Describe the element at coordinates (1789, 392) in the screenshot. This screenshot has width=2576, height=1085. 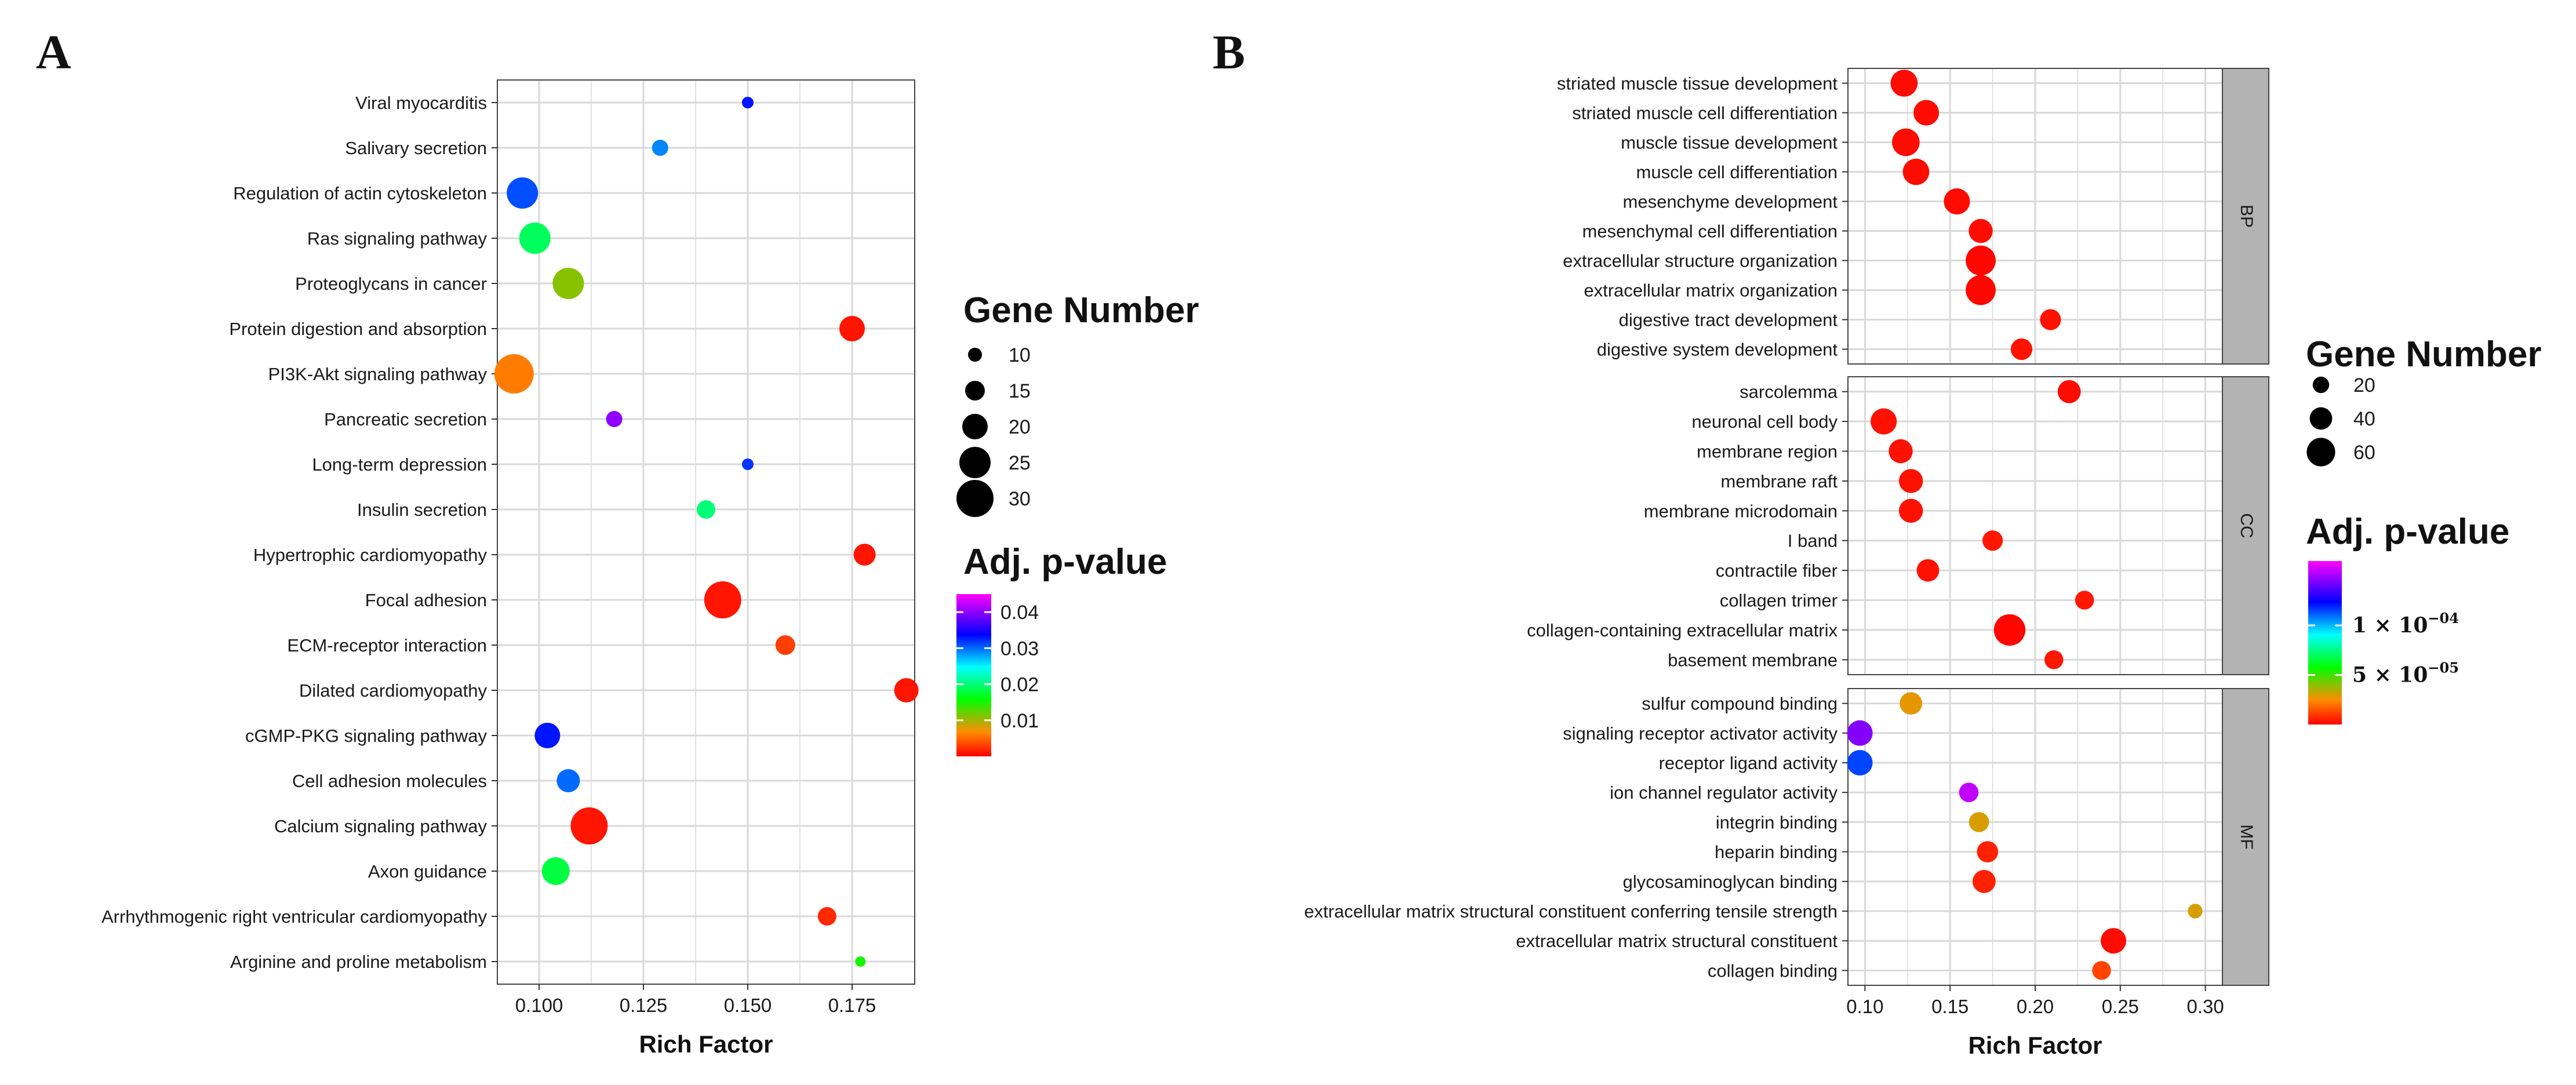
I see `category-label-sarcolemma: sarcolemma` at that location.